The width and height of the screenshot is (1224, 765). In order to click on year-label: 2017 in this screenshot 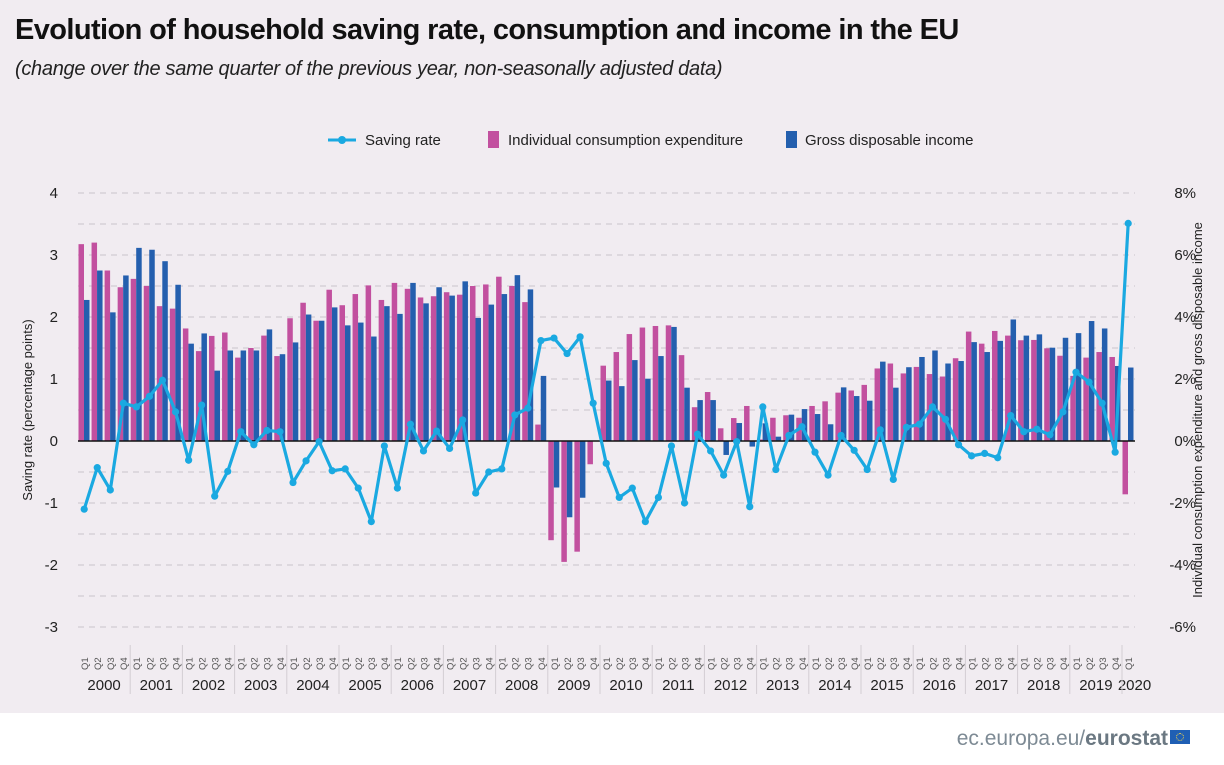, I will do `click(991, 685)`.